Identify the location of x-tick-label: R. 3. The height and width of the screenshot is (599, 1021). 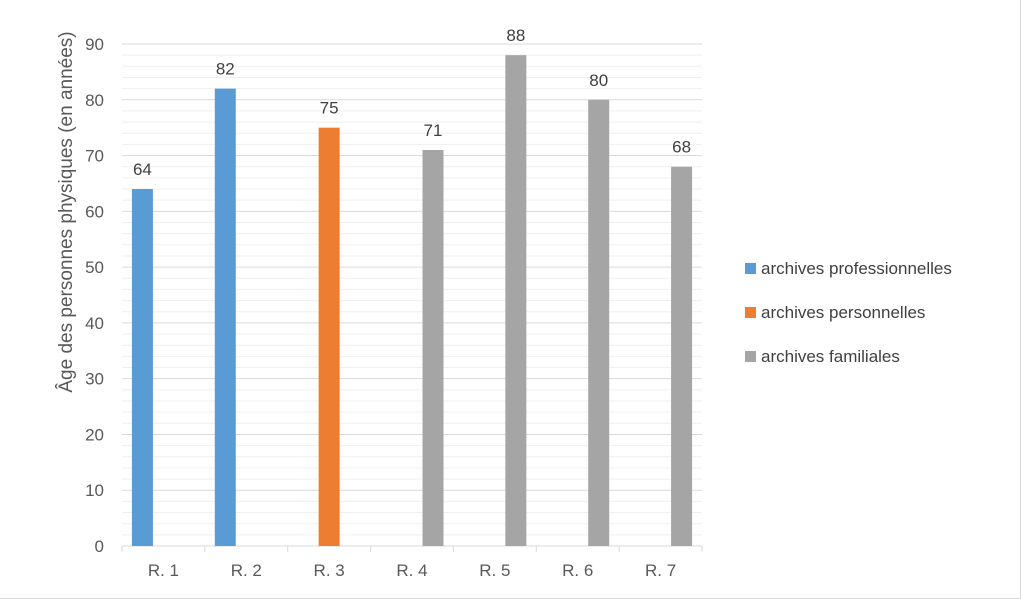
(329, 570).